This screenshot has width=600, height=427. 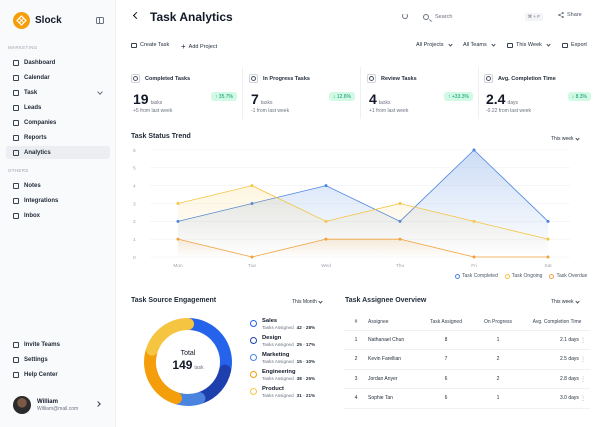 What do you see at coordinates (174, 300) in the screenshot?
I see `engagement-title: Task Source Engagement` at bounding box center [174, 300].